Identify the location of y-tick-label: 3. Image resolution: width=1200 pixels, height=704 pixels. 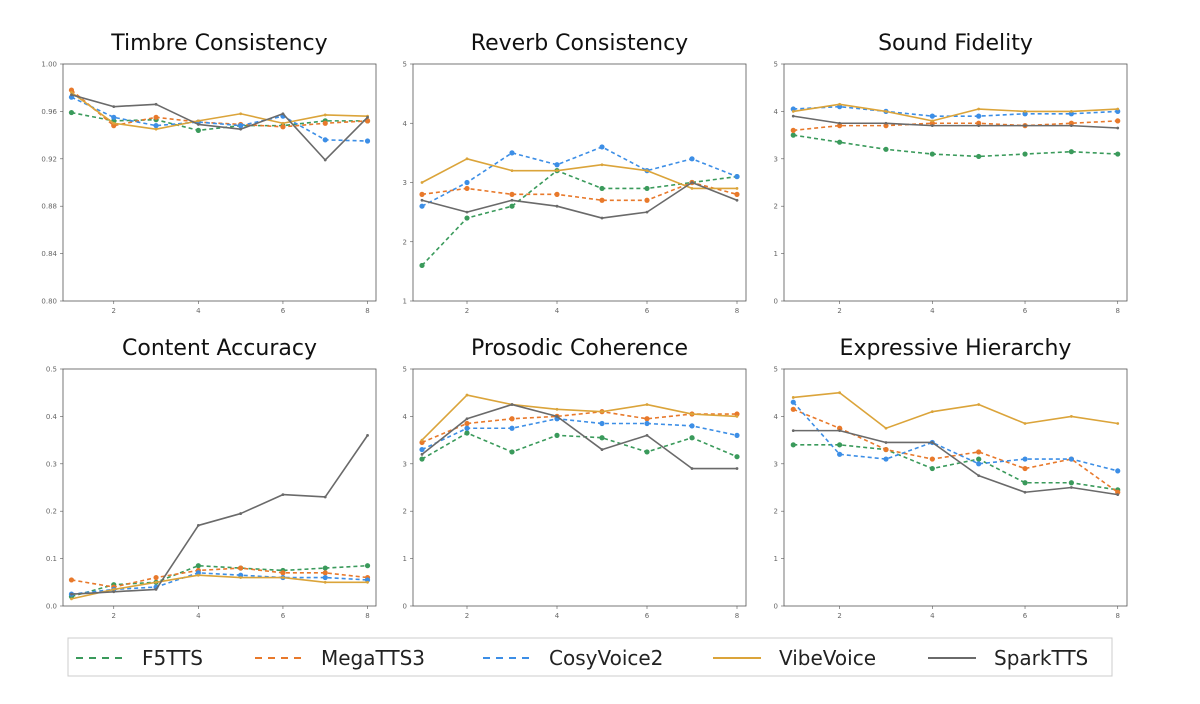
(405, 183).